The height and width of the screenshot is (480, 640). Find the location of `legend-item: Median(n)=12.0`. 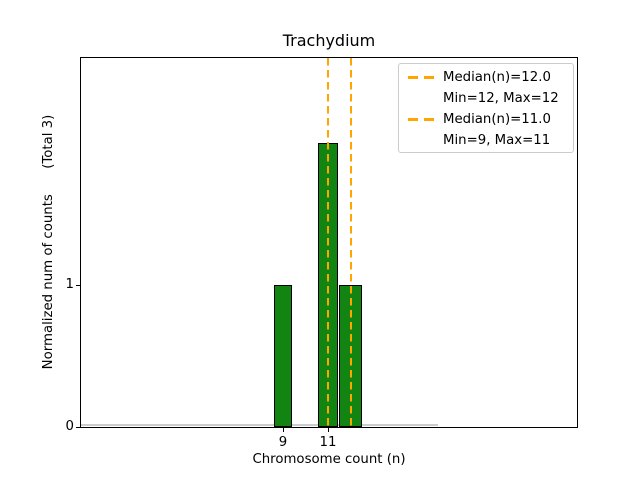

legend-item: Median(n)=12.0 is located at coordinates (487, 77).